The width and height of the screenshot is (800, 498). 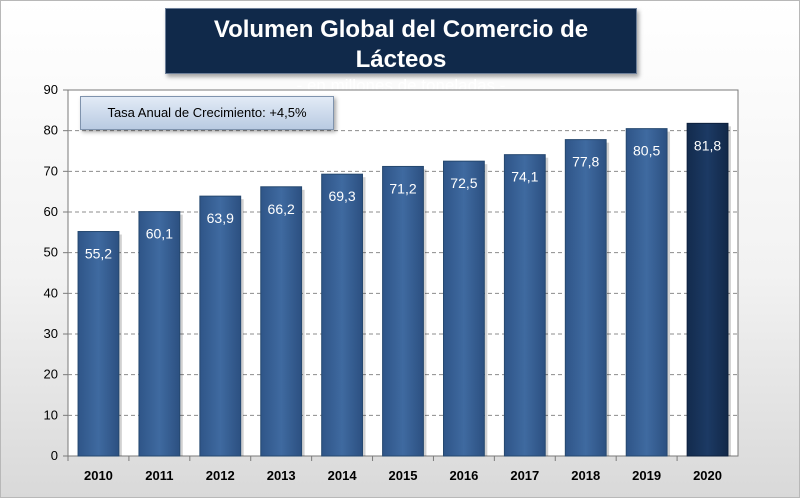 I want to click on data-label: 81,8, so click(x=707, y=145).